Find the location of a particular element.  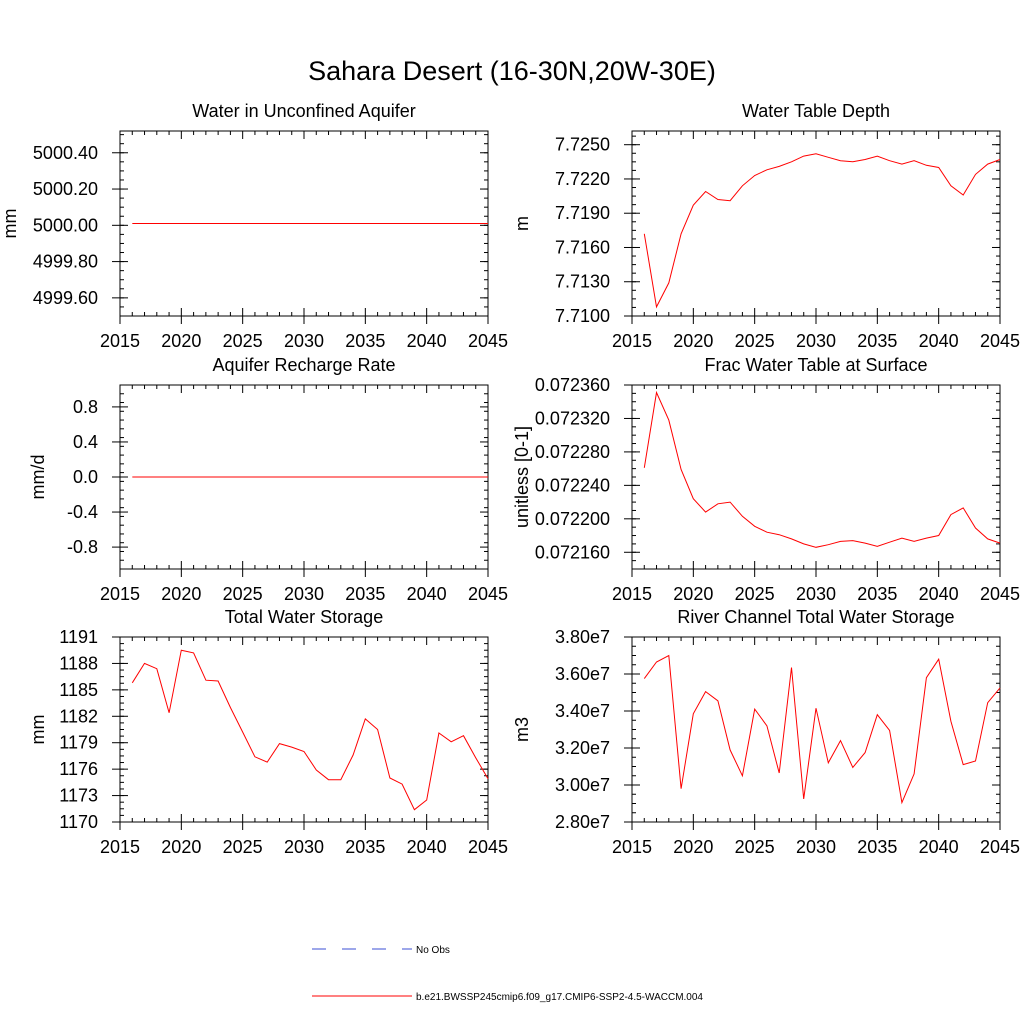

y-tick-label: 0.072200 is located at coordinates (572, 519).